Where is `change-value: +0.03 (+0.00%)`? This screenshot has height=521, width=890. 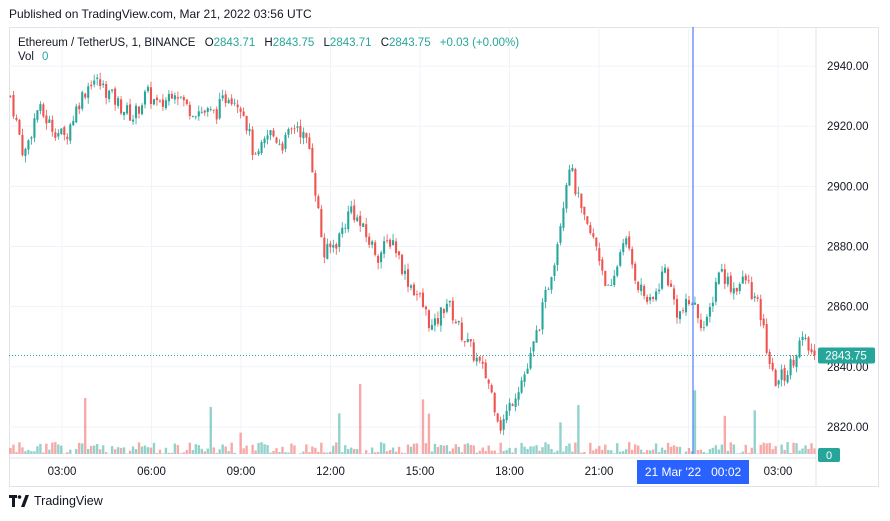 change-value: +0.03 (+0.00%) is located at coordinates (479, 43).